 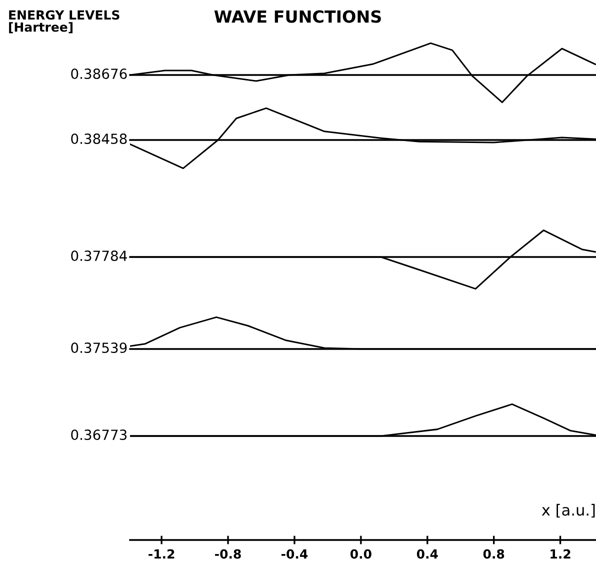 I want to click on y-axis-title: 0.37539, so click(x=99, y=348).